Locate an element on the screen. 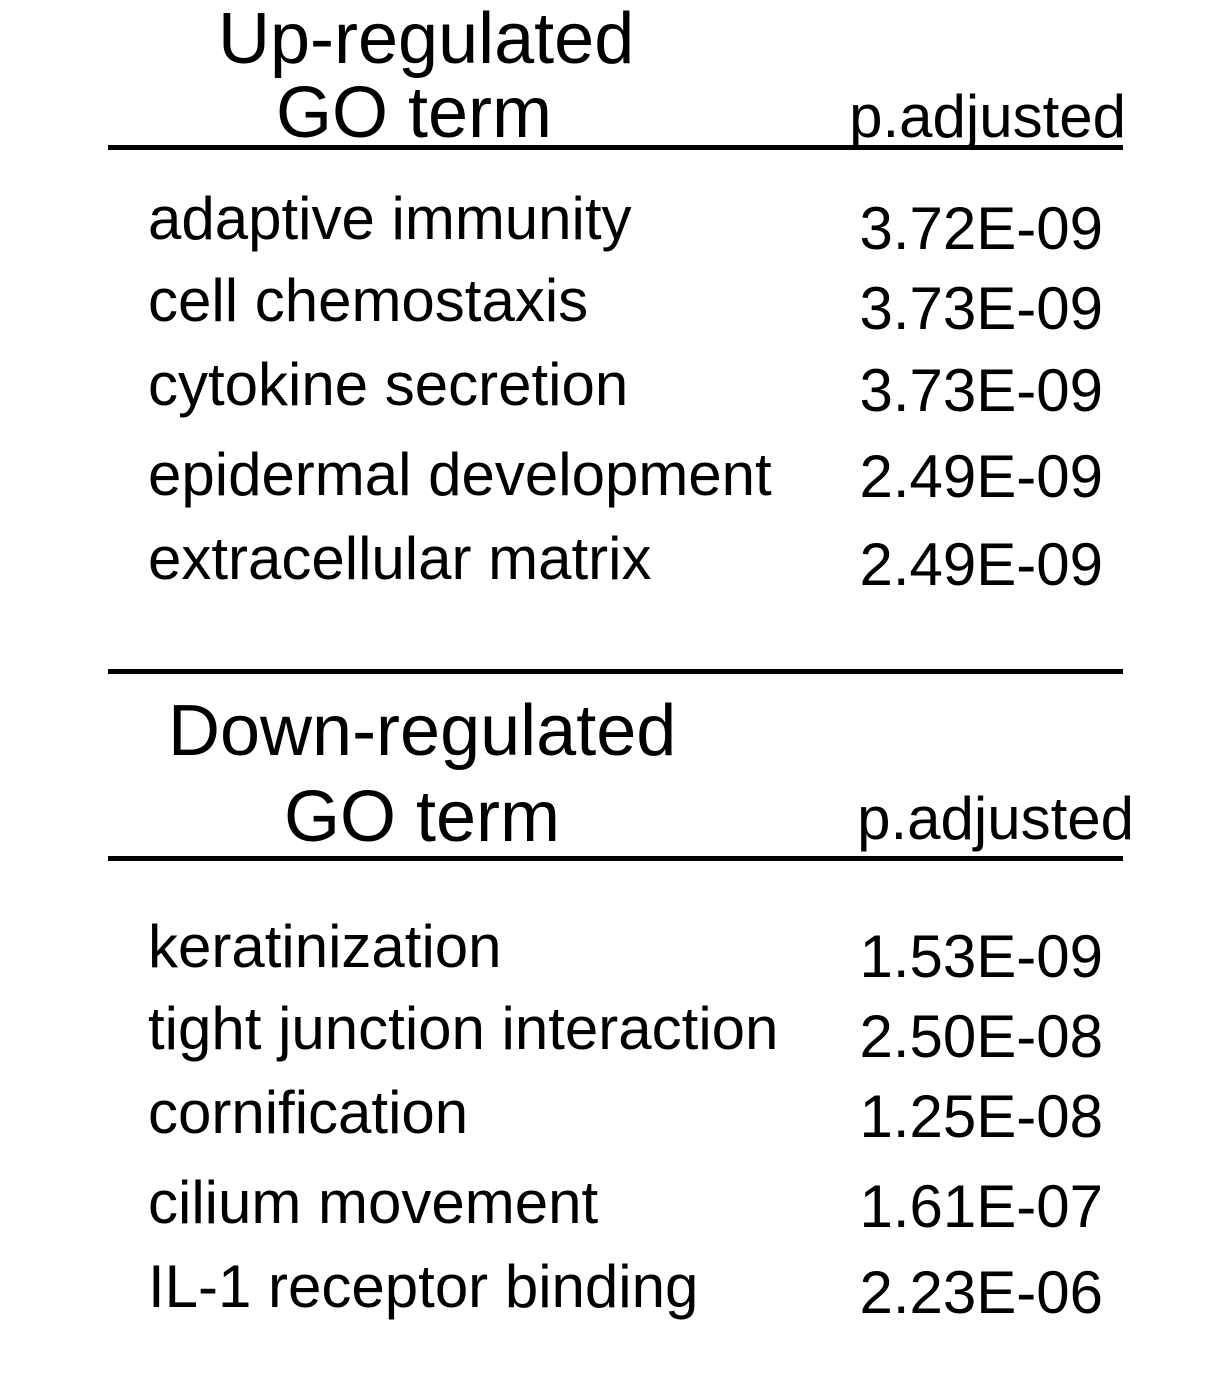 This screenshot has width=1218, height=1383. go-term: cilium movement is located at coordinates (373, 1202).